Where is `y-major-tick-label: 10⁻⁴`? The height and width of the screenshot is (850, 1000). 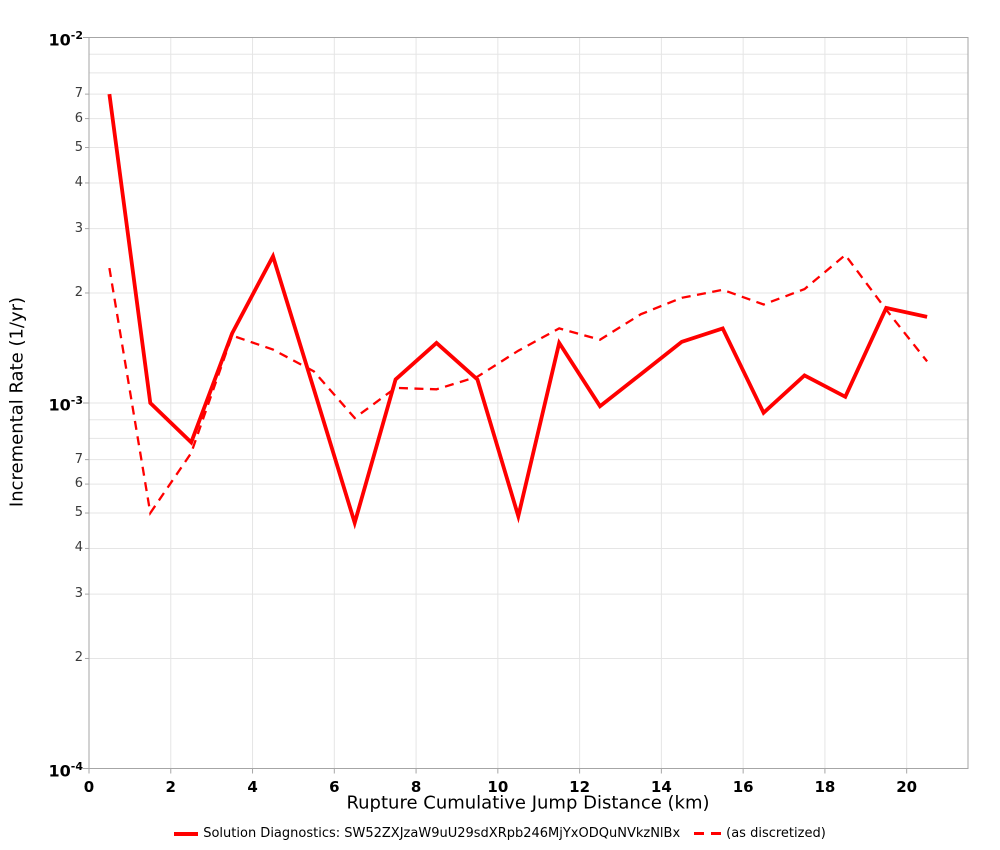 y-major-tick-label: 10⁻⁴ is located at coordinates (66, 769).